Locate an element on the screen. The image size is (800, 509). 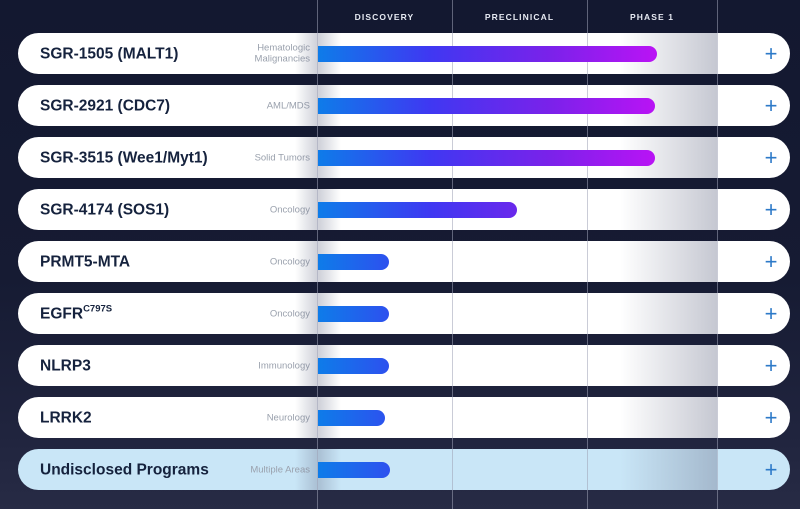
pipeline-row-lrrk2: LRRK2 Neurology + is located at coordinates (404, 417).